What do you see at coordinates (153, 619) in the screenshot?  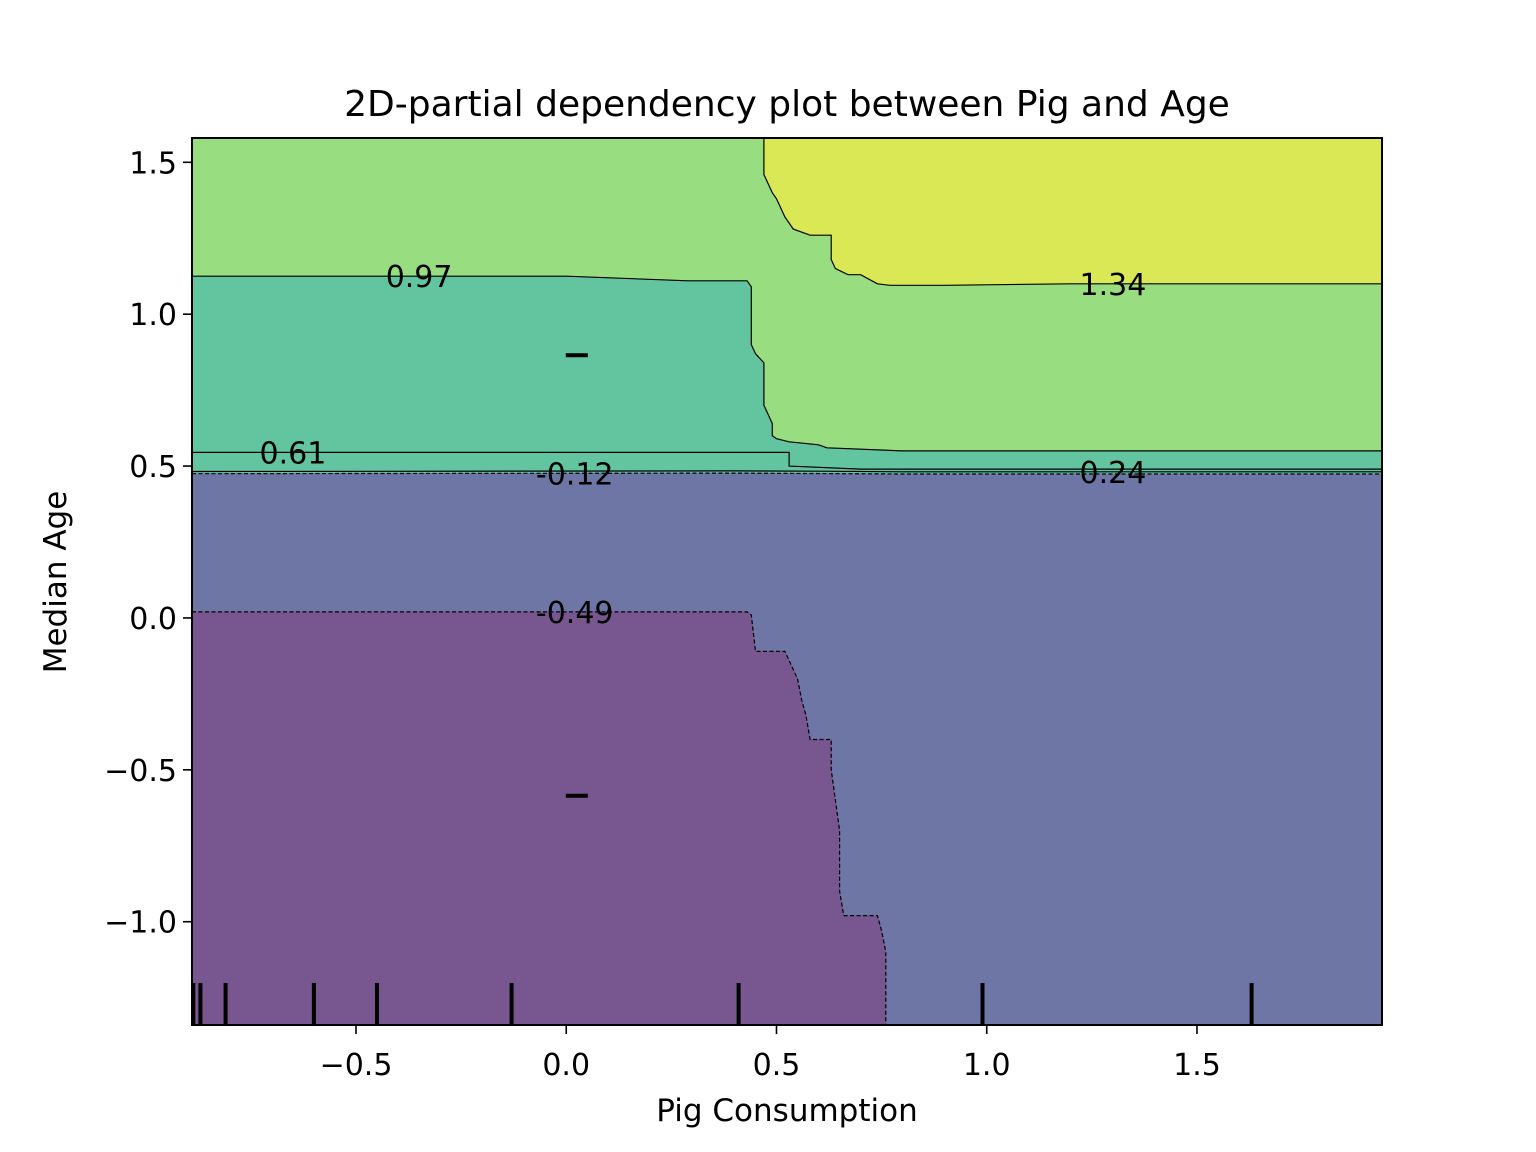 I see `y-tick-label: 0.0` at bounding box center [153, 619].